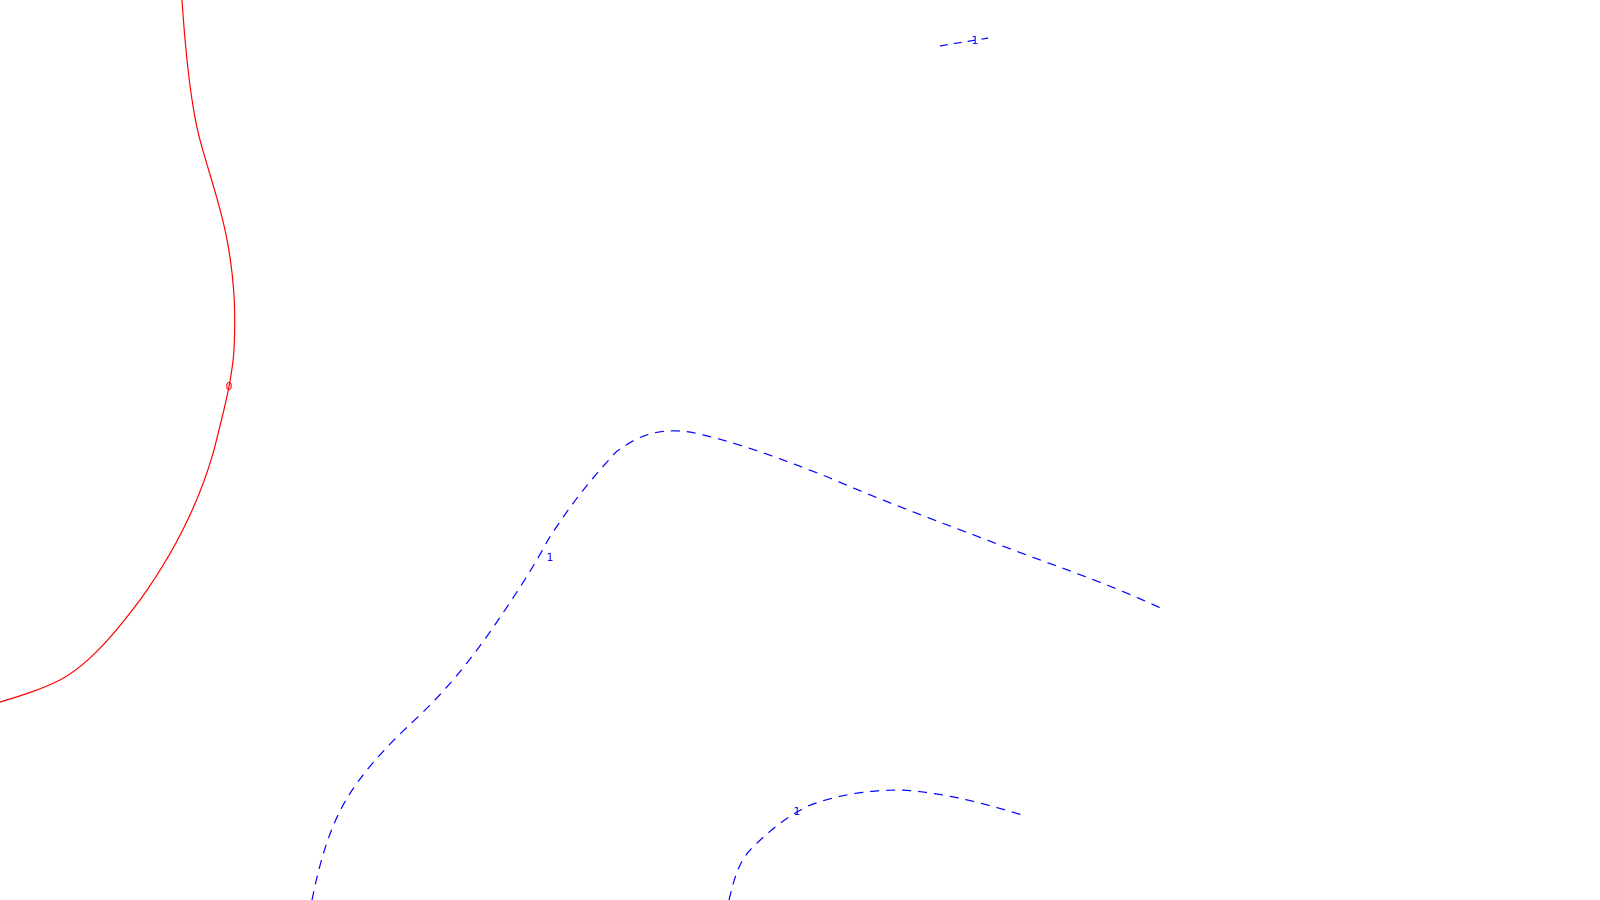 Image resolution: width=1600 pixels, height=900 pixels. I want to click on zero-contour-label: 0, so click(229, 386).